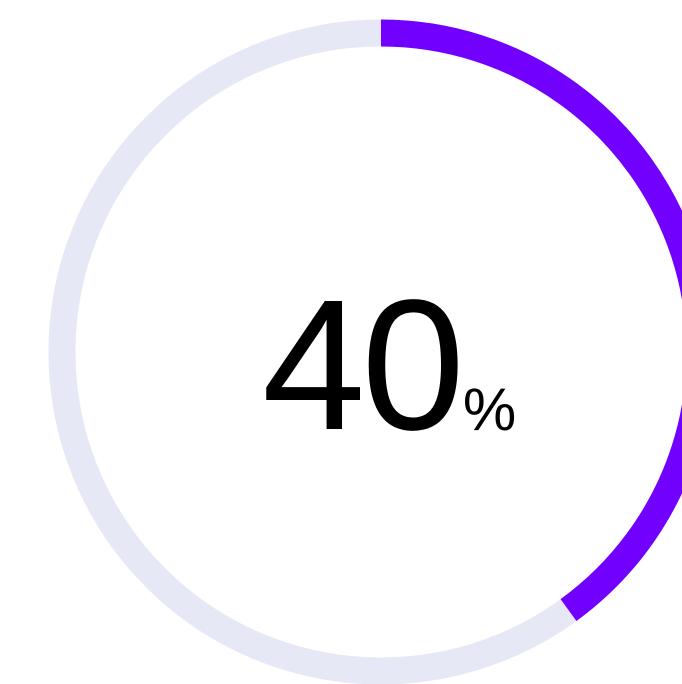 Image resolution: width=682 pixels, height=684 pixels. I want to click on progress-value: 40%, so click(389, 365).